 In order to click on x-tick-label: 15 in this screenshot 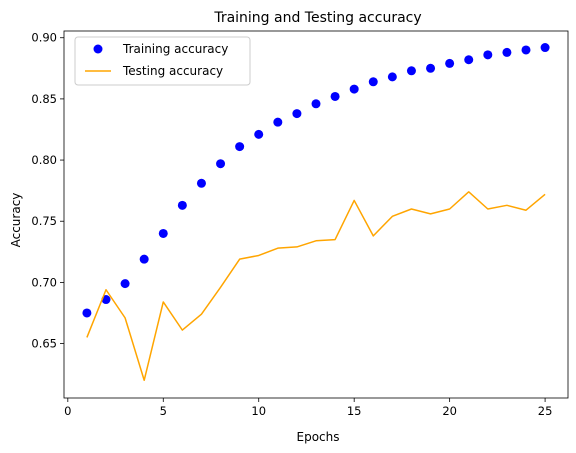, I will do `click(354, 411)`.